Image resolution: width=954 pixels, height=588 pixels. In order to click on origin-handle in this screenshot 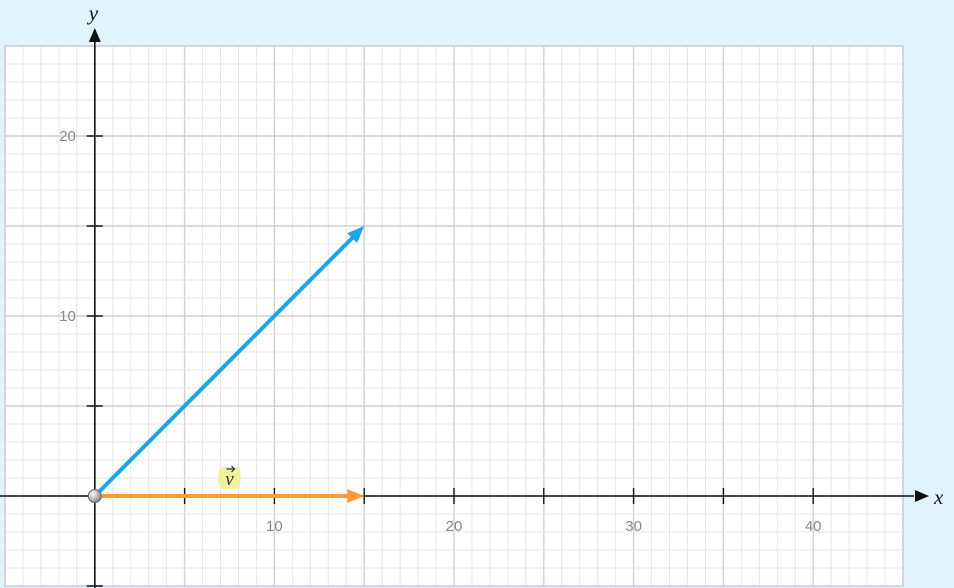, I will do `click(94, 496)`.